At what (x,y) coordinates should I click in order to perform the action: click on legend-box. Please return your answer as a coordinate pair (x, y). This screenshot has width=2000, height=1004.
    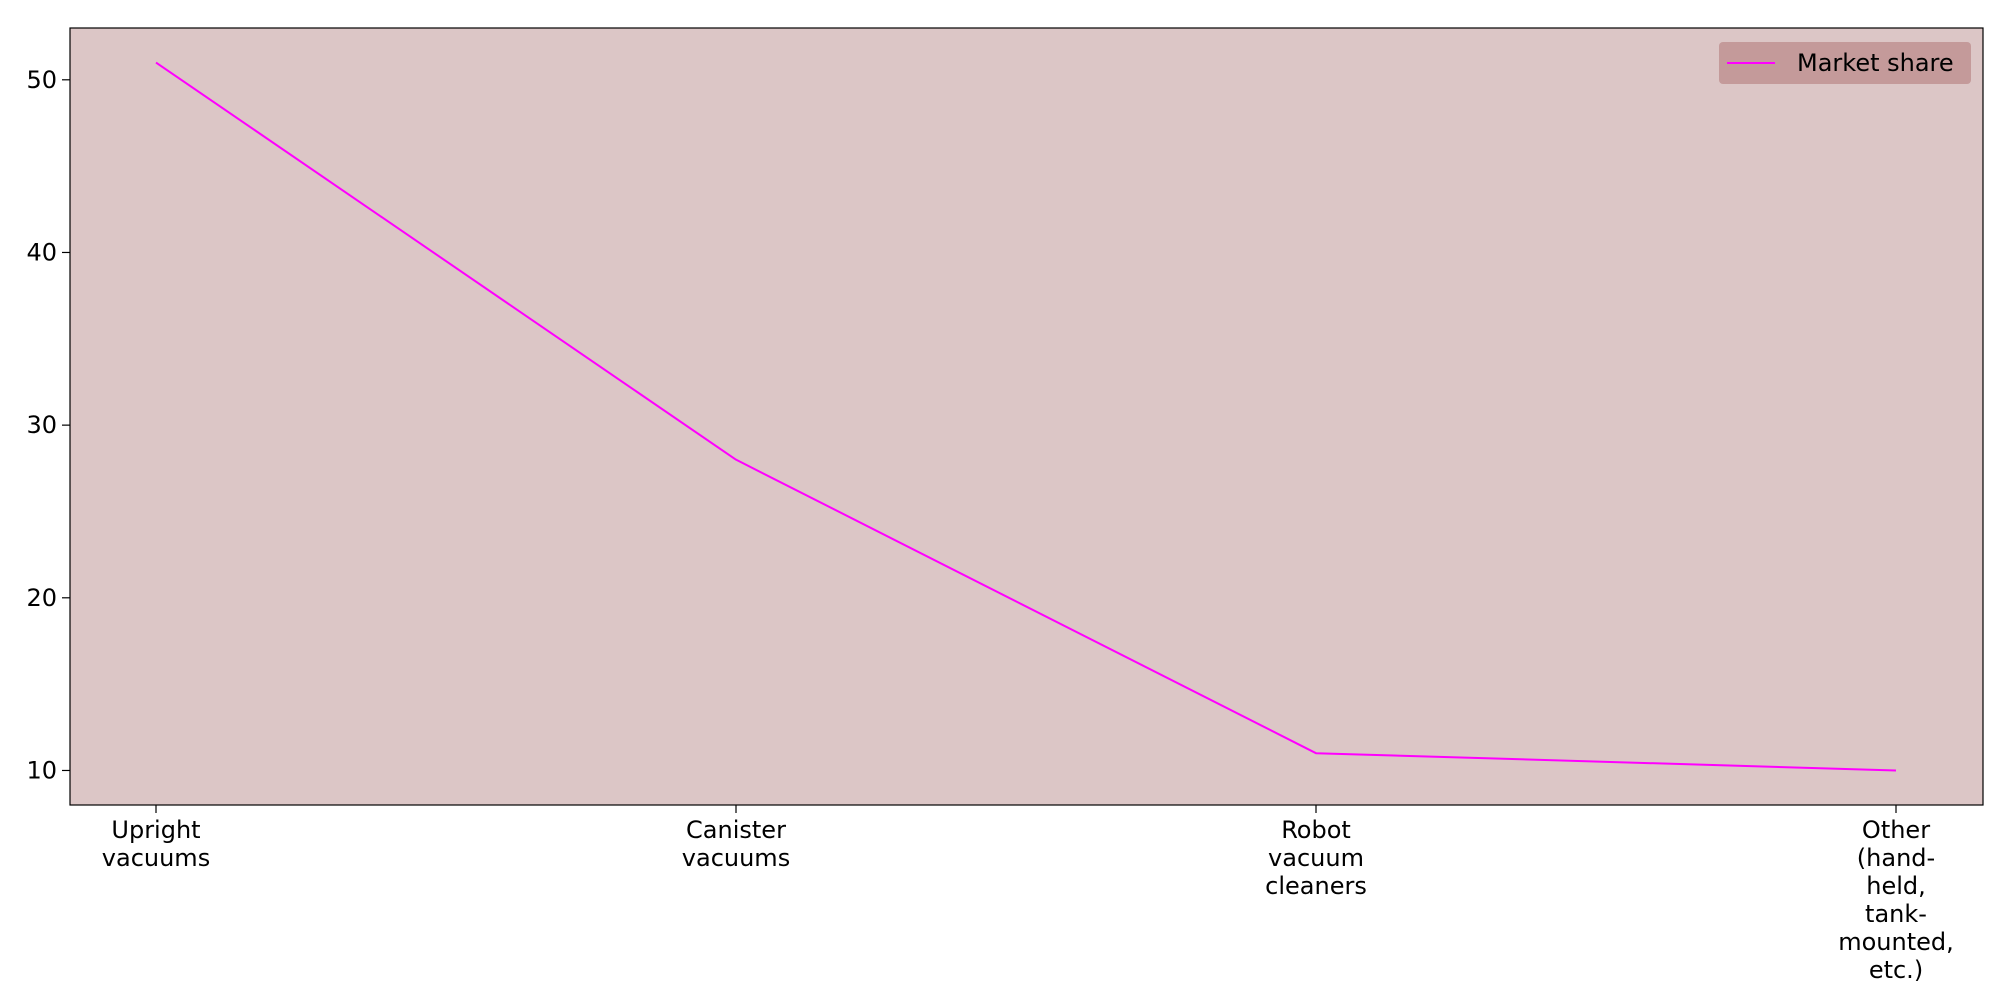
    Looking at the image, I should click on (1845, 63).